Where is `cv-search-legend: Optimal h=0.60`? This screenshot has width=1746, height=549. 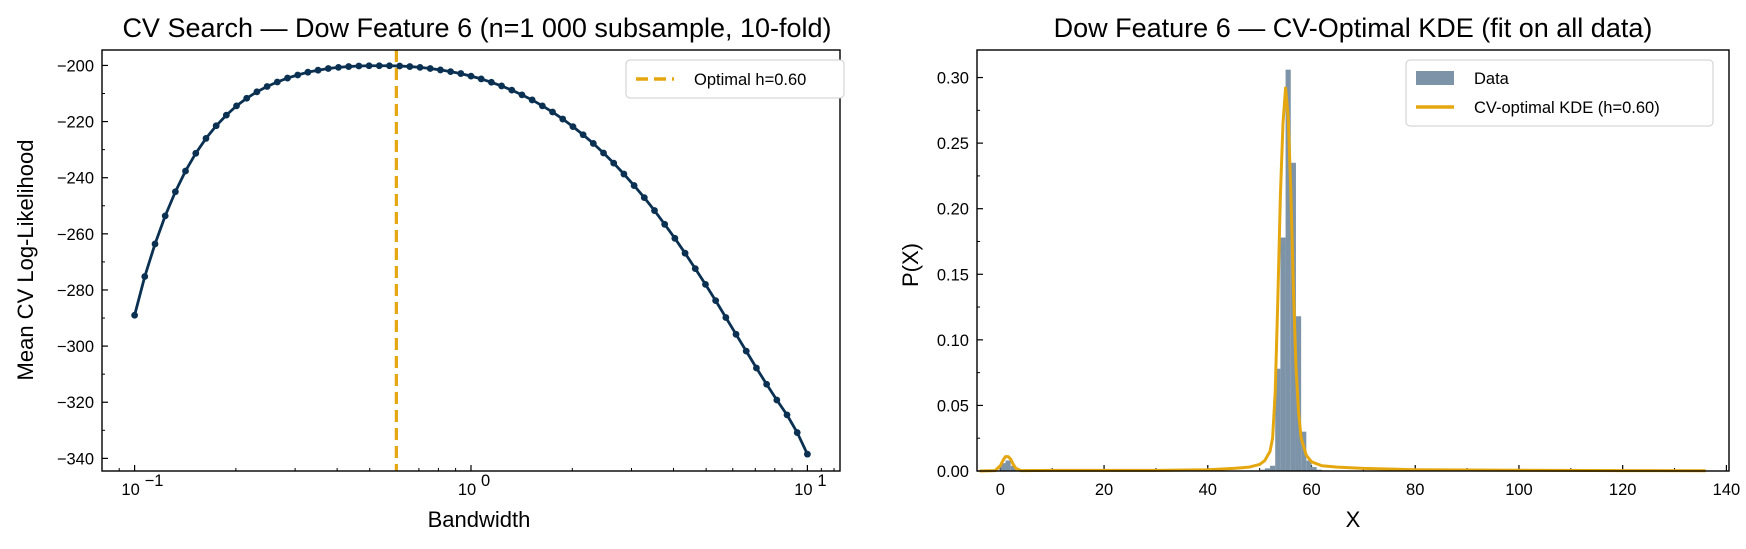
cv-search-legend: Optimal h=0.60 is located at coordinates (735, 79).